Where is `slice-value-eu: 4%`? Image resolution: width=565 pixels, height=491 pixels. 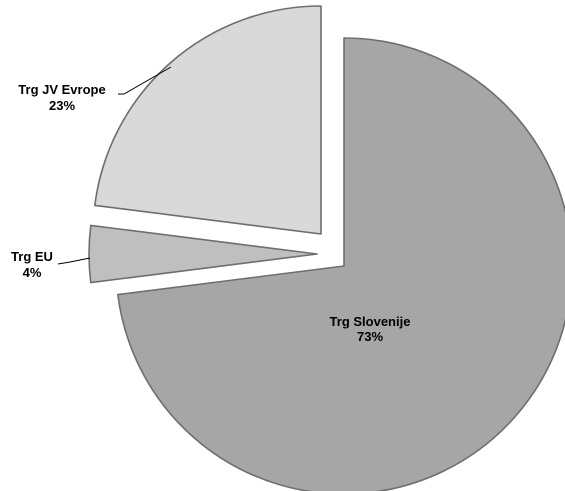
slice-value-eu: 4% is located at coordinates (32, 272).